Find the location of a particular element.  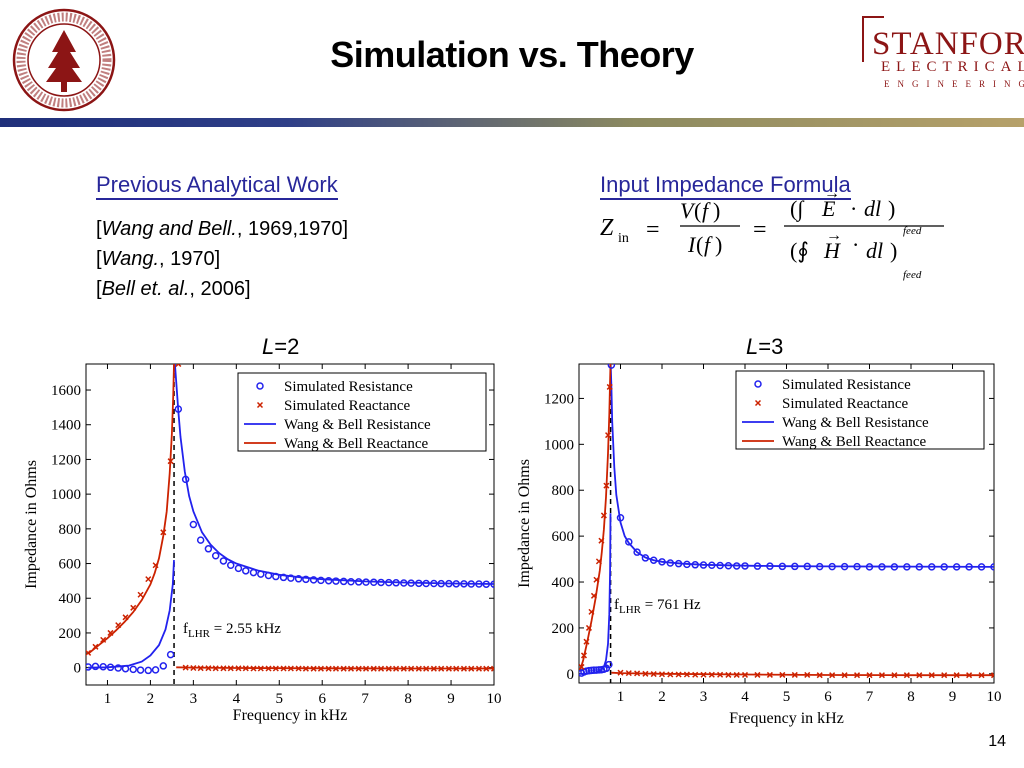

svg-text: I is located at coordinates (692, 244).